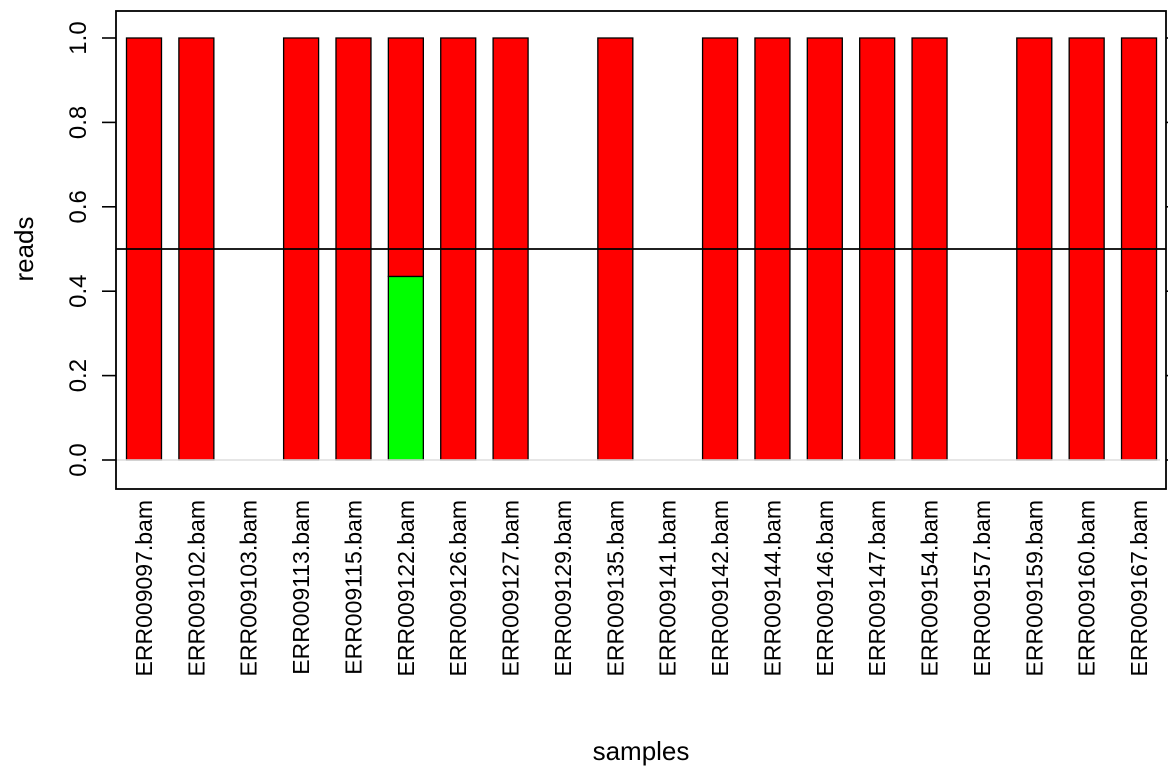  I want to click on x-category-label: ERR009157.bam, so click(982, 588).